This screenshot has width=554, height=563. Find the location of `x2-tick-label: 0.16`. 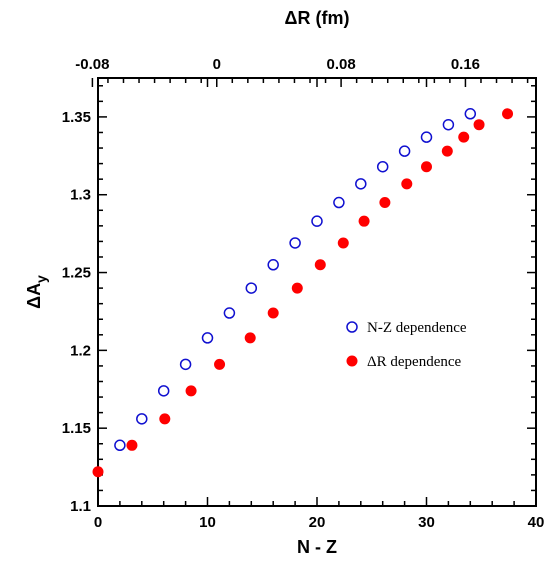

x2-tick-label: 0.16 is located at coordinates (465, 64).